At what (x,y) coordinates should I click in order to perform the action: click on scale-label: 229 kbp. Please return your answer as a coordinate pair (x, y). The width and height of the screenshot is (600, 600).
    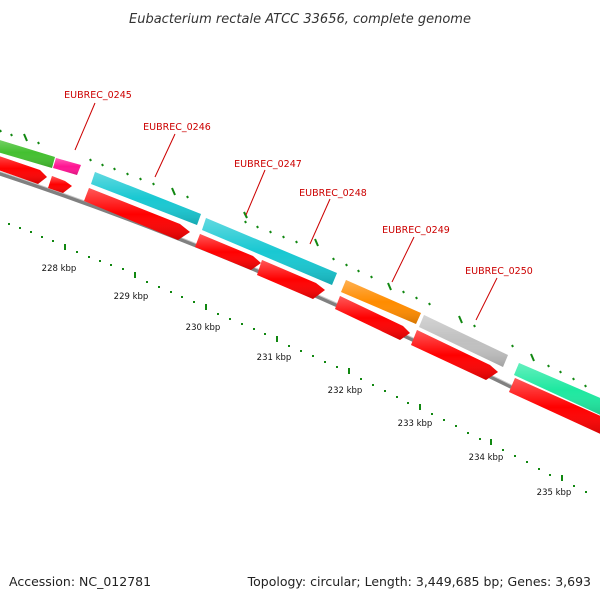
    Looking at the image, I should click on (131, 297).